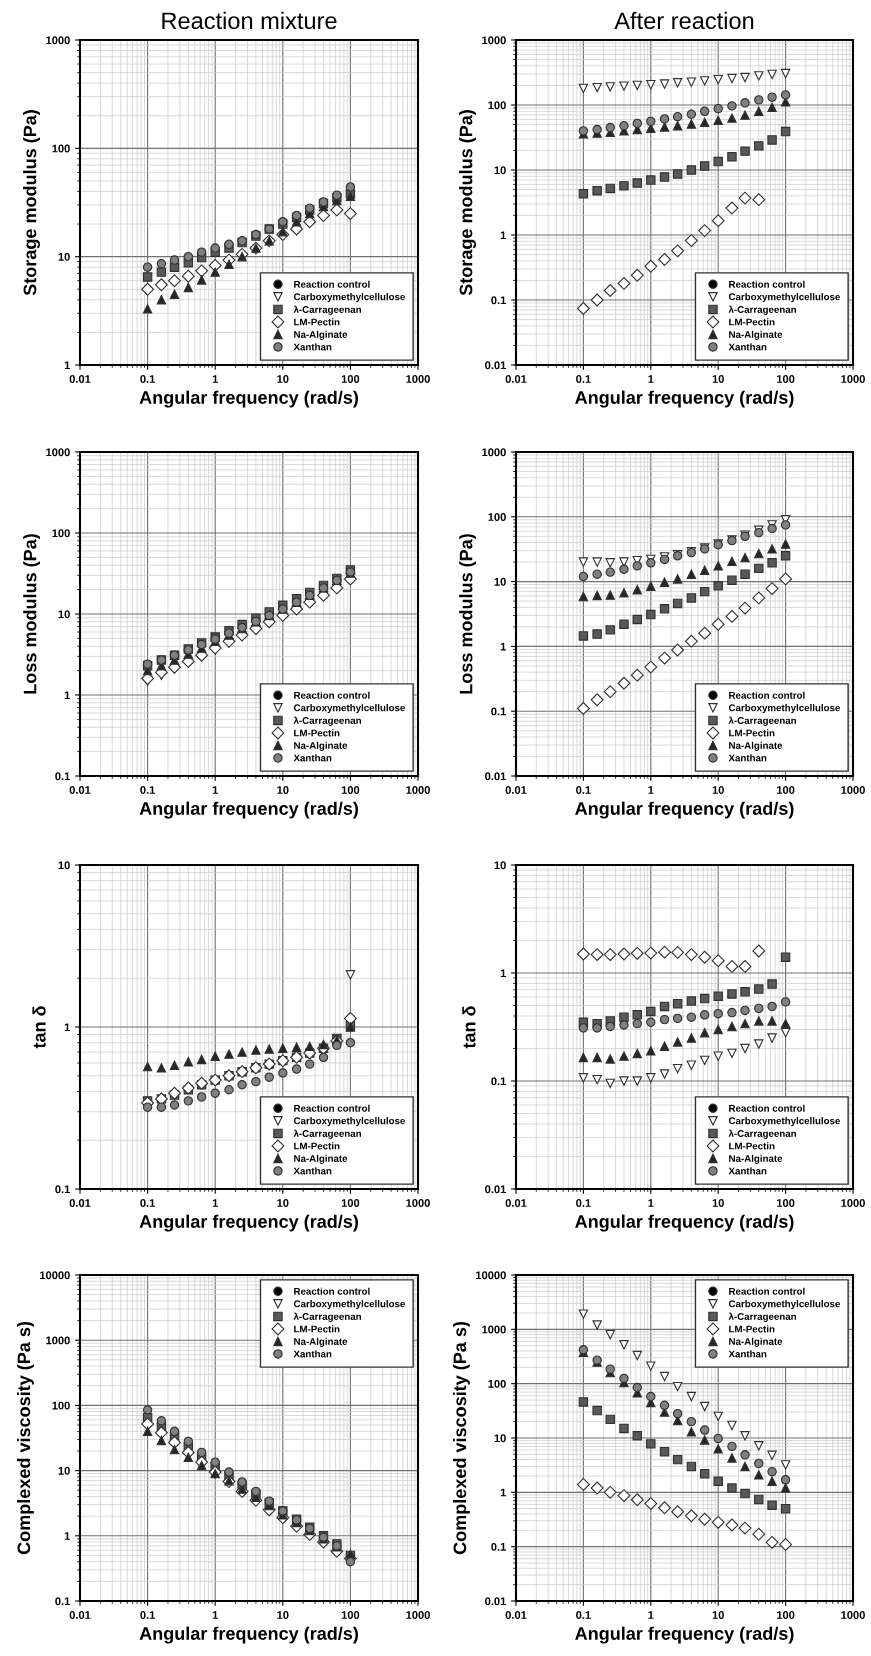 This screenshot has height=1656, width=871. I want to click on chart-title: Reaction mixture, so click(249, 20).